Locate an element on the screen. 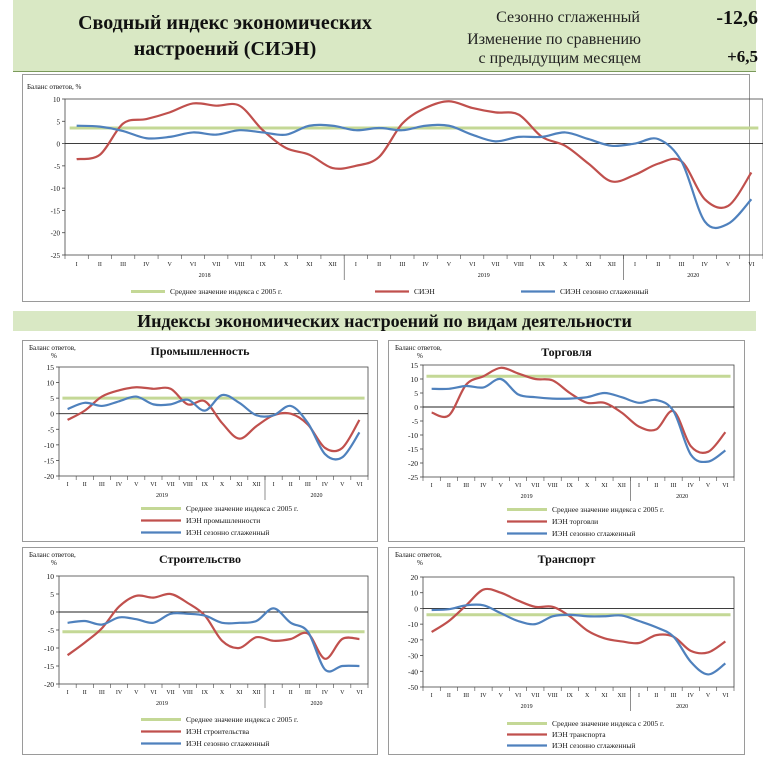 The height and width of the screenshot is (760, 763). y-tick-label: -30 is located at coordinates (413, 656).